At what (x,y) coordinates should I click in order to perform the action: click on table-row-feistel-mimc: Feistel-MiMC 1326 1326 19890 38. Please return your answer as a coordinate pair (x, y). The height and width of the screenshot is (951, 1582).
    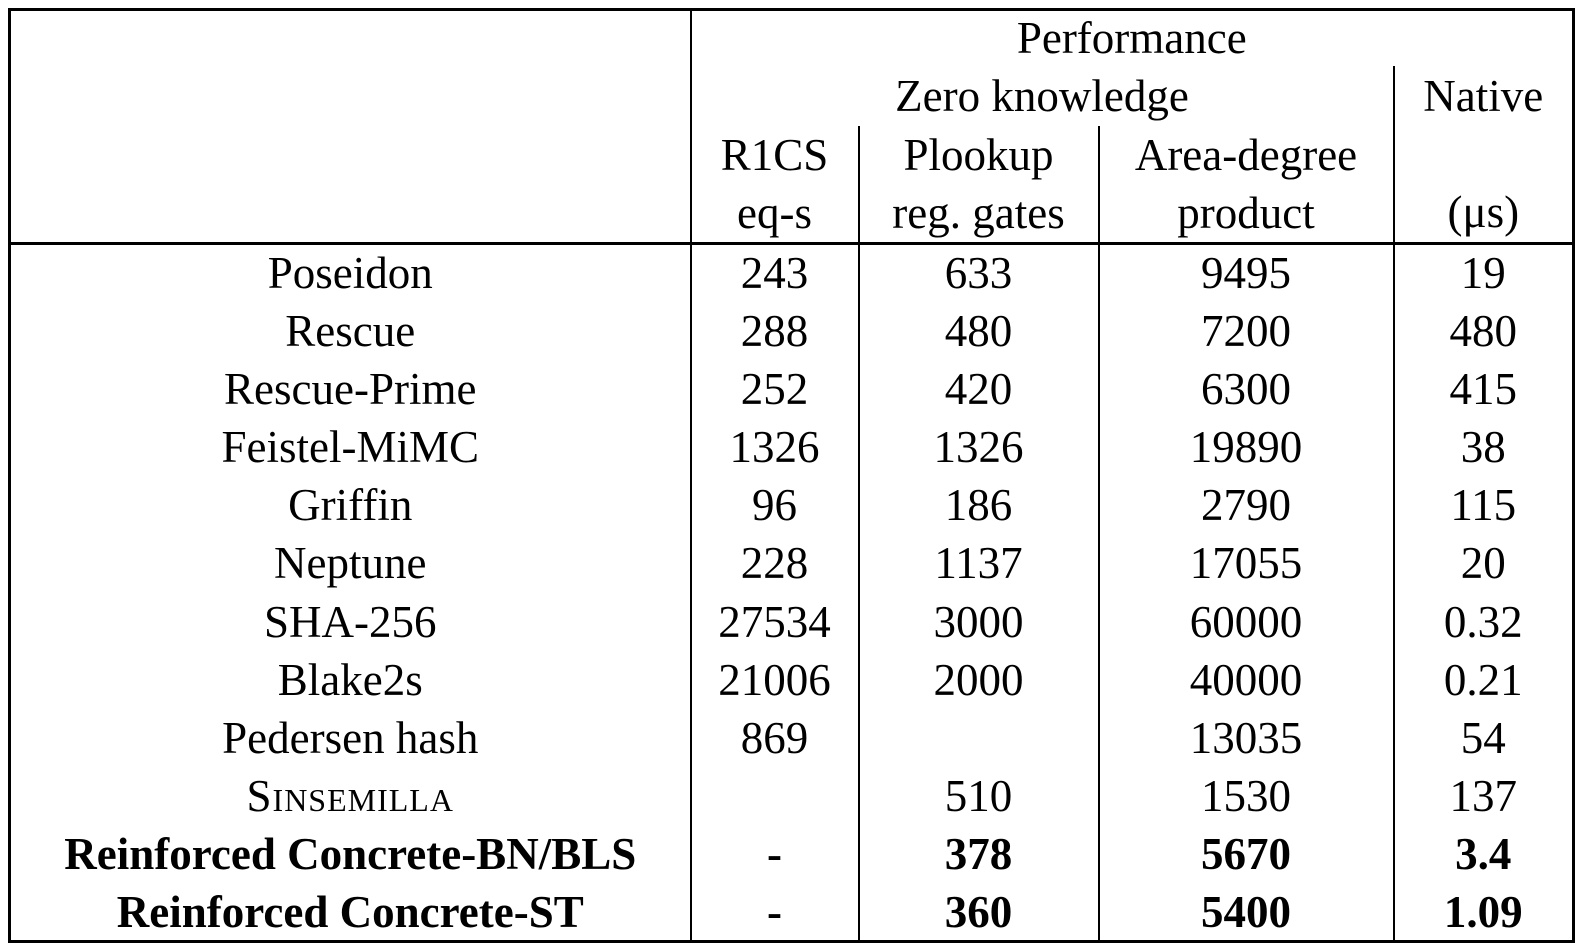
    Looking at the image, I should click on (791, 447).